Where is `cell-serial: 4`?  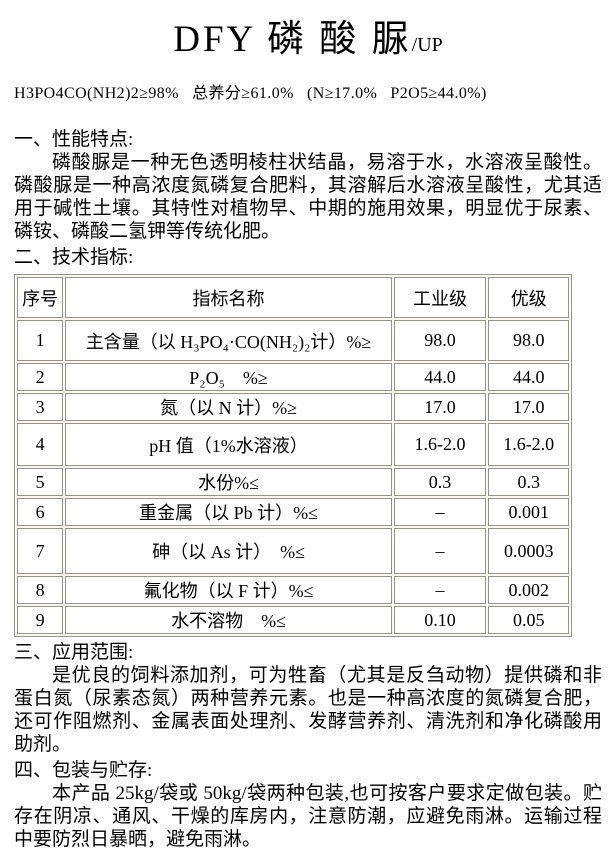 cell-serial: 4 is located at coordinates (40, 444).